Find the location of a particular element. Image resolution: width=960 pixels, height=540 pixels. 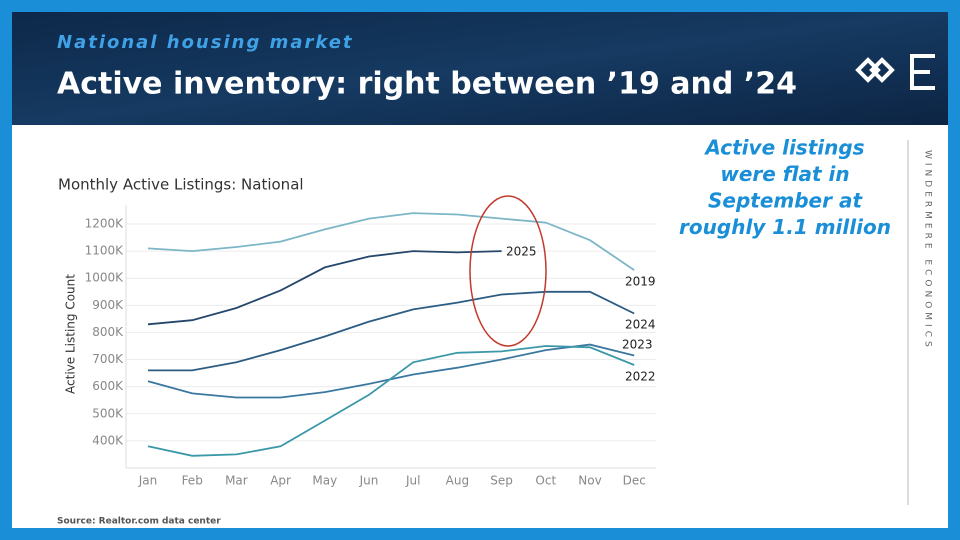

y-axis-label: Active Listing Count is located at coordinates (71, 334).